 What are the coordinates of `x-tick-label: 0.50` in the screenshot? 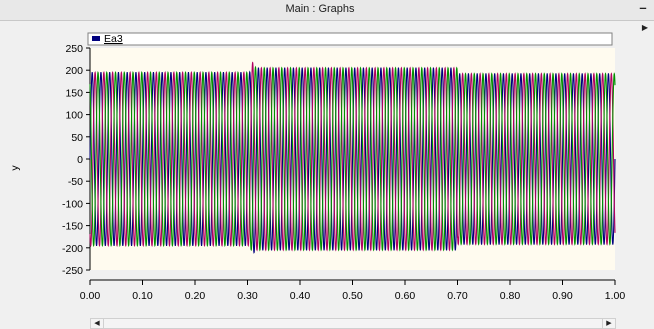 It's located at (352, 296).